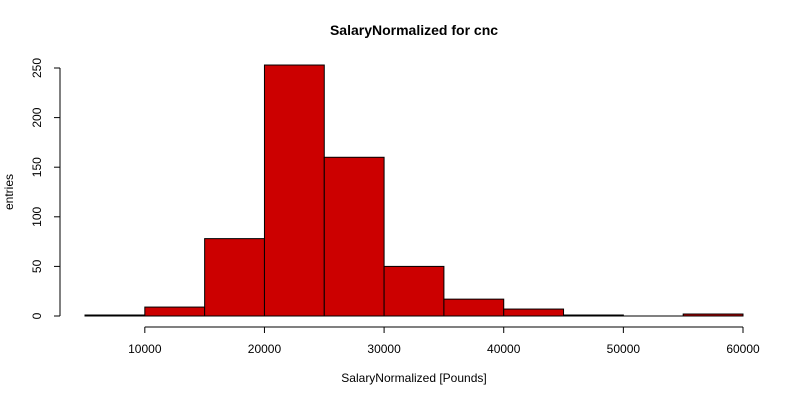 The width and height of the screenshot is (800, 400). What do you see at coordinates (37, 167) in the screenshot?
I see `y-tick-label: 150` at bounding box center [37, 167].